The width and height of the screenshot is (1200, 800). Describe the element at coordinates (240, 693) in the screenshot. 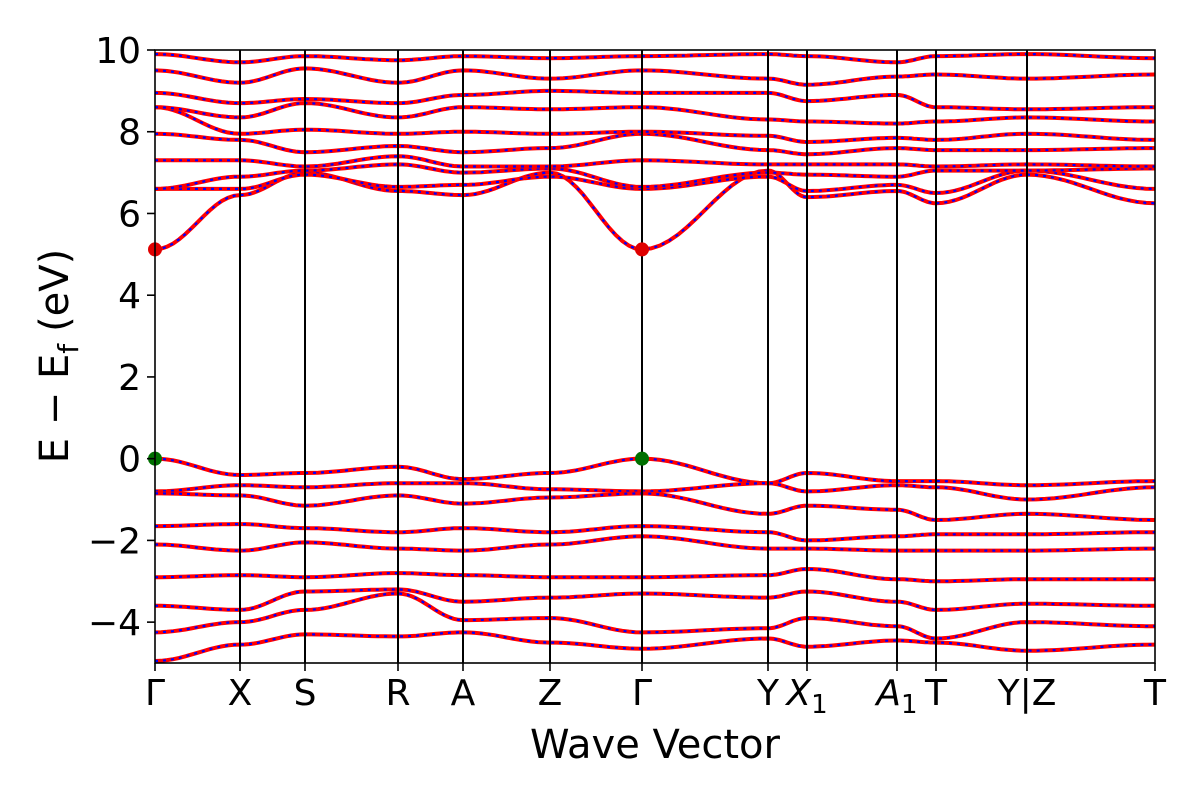

I see `x-tick-label: X` at that location.